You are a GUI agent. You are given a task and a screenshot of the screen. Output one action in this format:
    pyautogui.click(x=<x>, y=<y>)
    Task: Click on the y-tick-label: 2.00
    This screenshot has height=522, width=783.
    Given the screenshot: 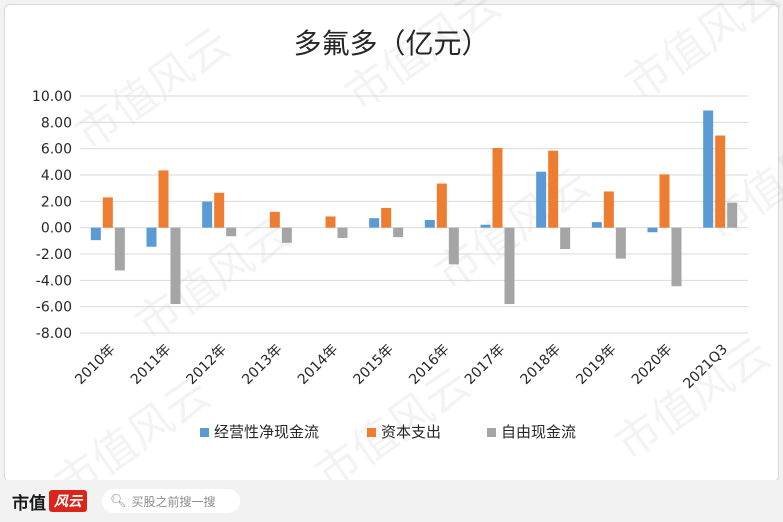 What is the action you would take?
    pyautogui.click(x=56, y=202)
    